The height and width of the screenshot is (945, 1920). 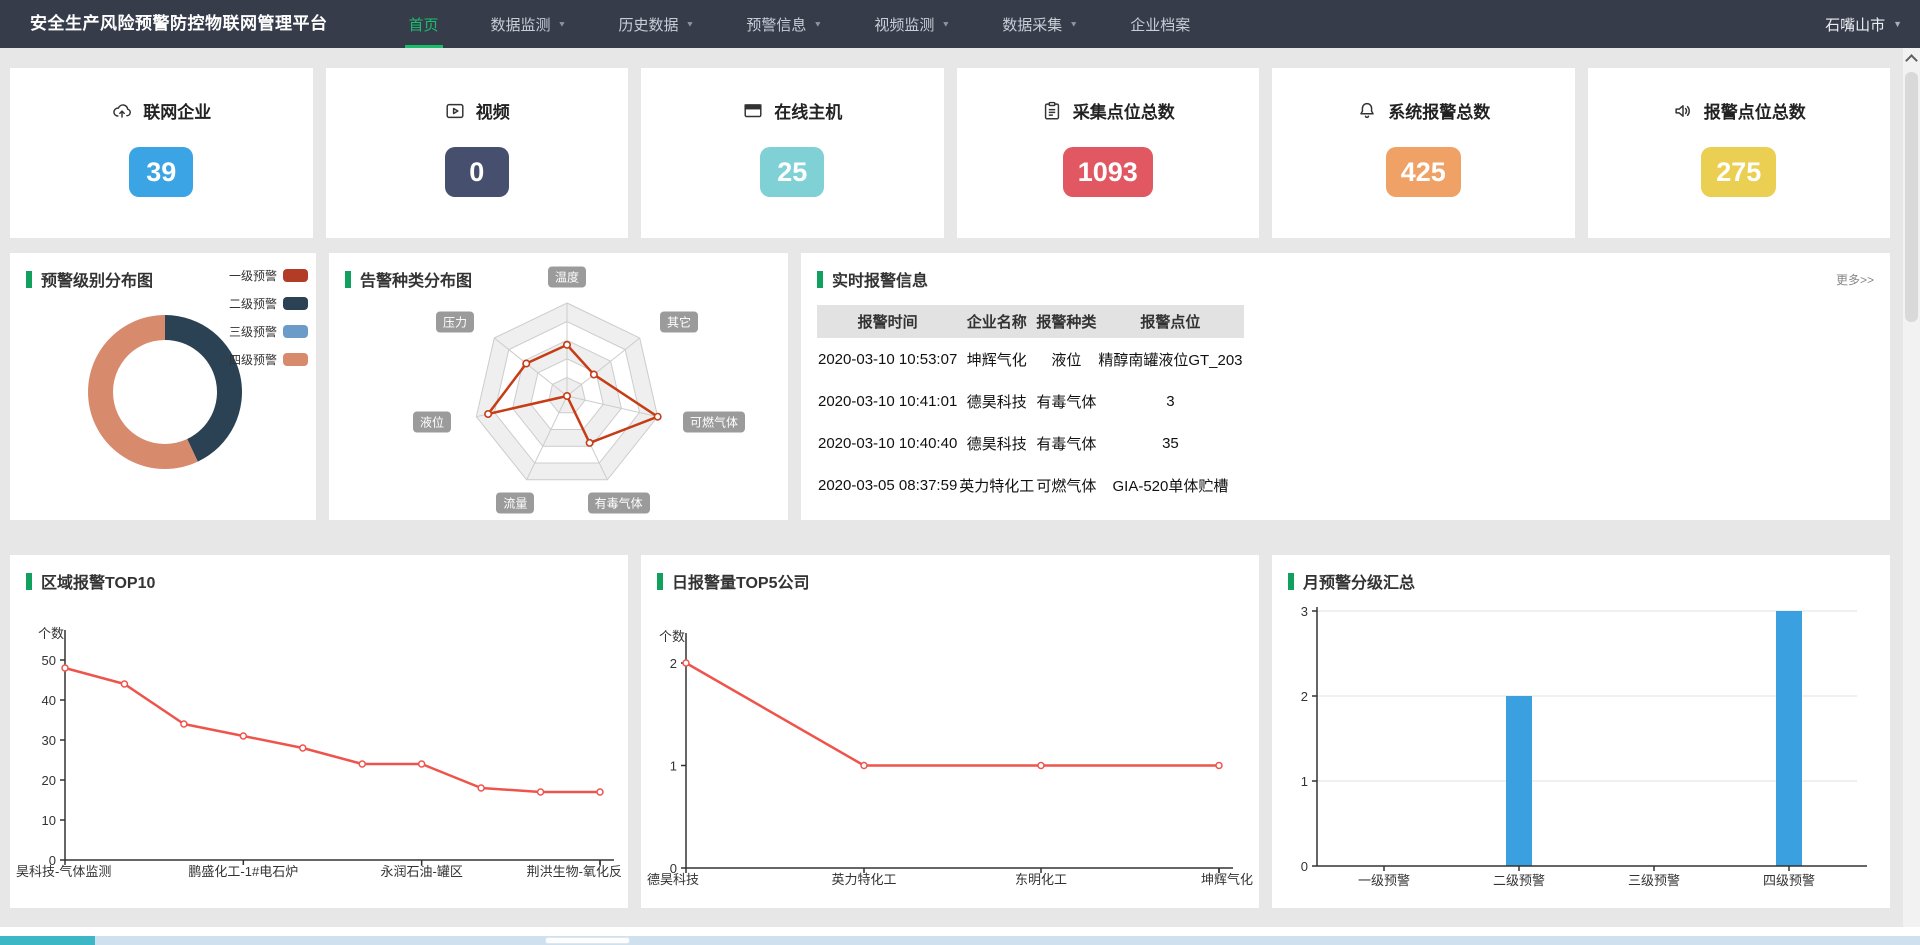 I want to click on cloud-upload-icon, so click(x=122, y=111).